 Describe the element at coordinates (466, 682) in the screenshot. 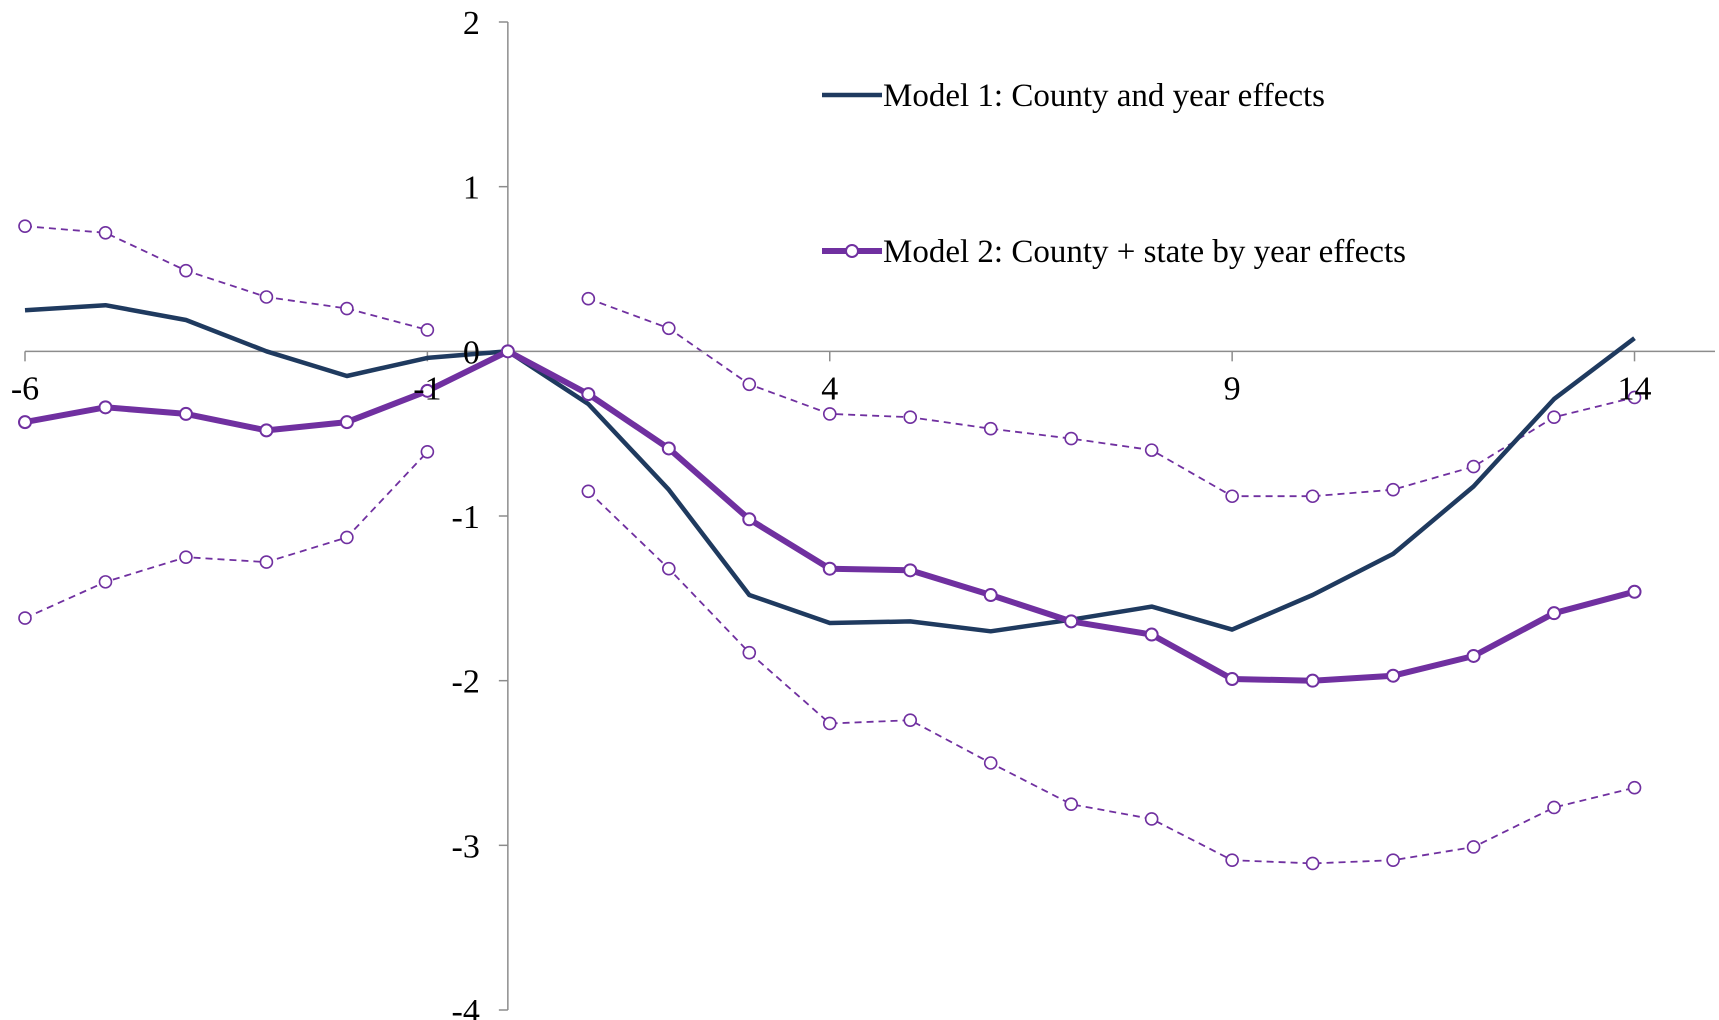

I see `y-tick-label: -2` at that location.